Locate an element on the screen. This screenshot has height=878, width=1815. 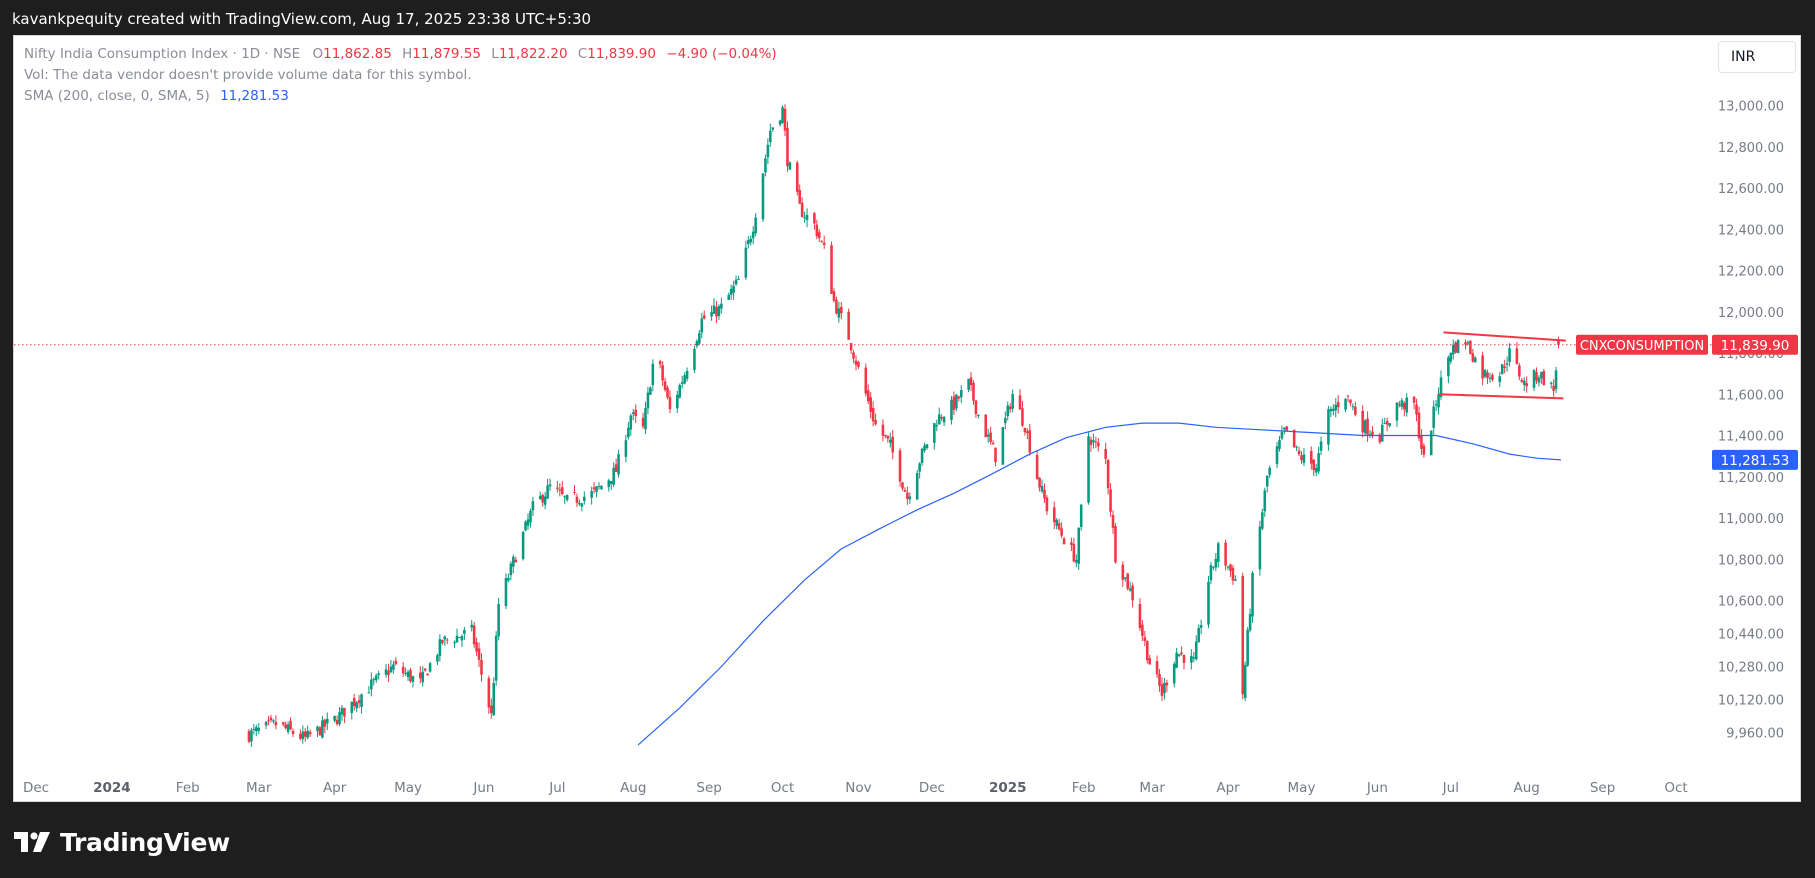
y-tick-label: 10,600.00 is located at coordinates (1751, 602).